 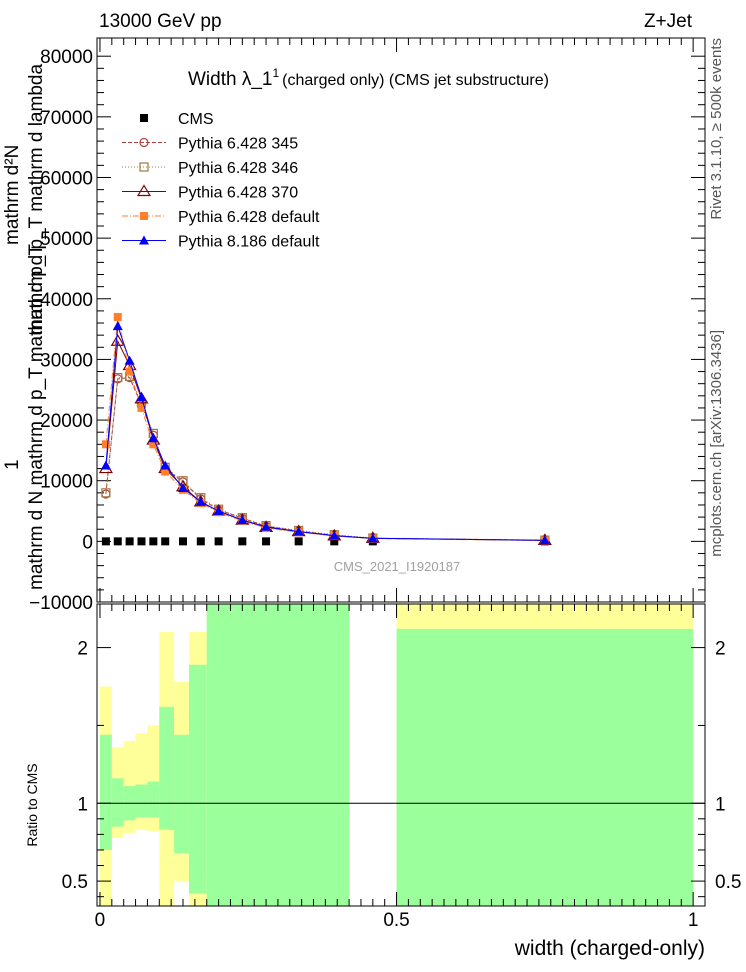 What do you see at coordinates (66, 360) in the screenshot?
I see `main-ytick-label: 30000` at bounding box center [66, 360].